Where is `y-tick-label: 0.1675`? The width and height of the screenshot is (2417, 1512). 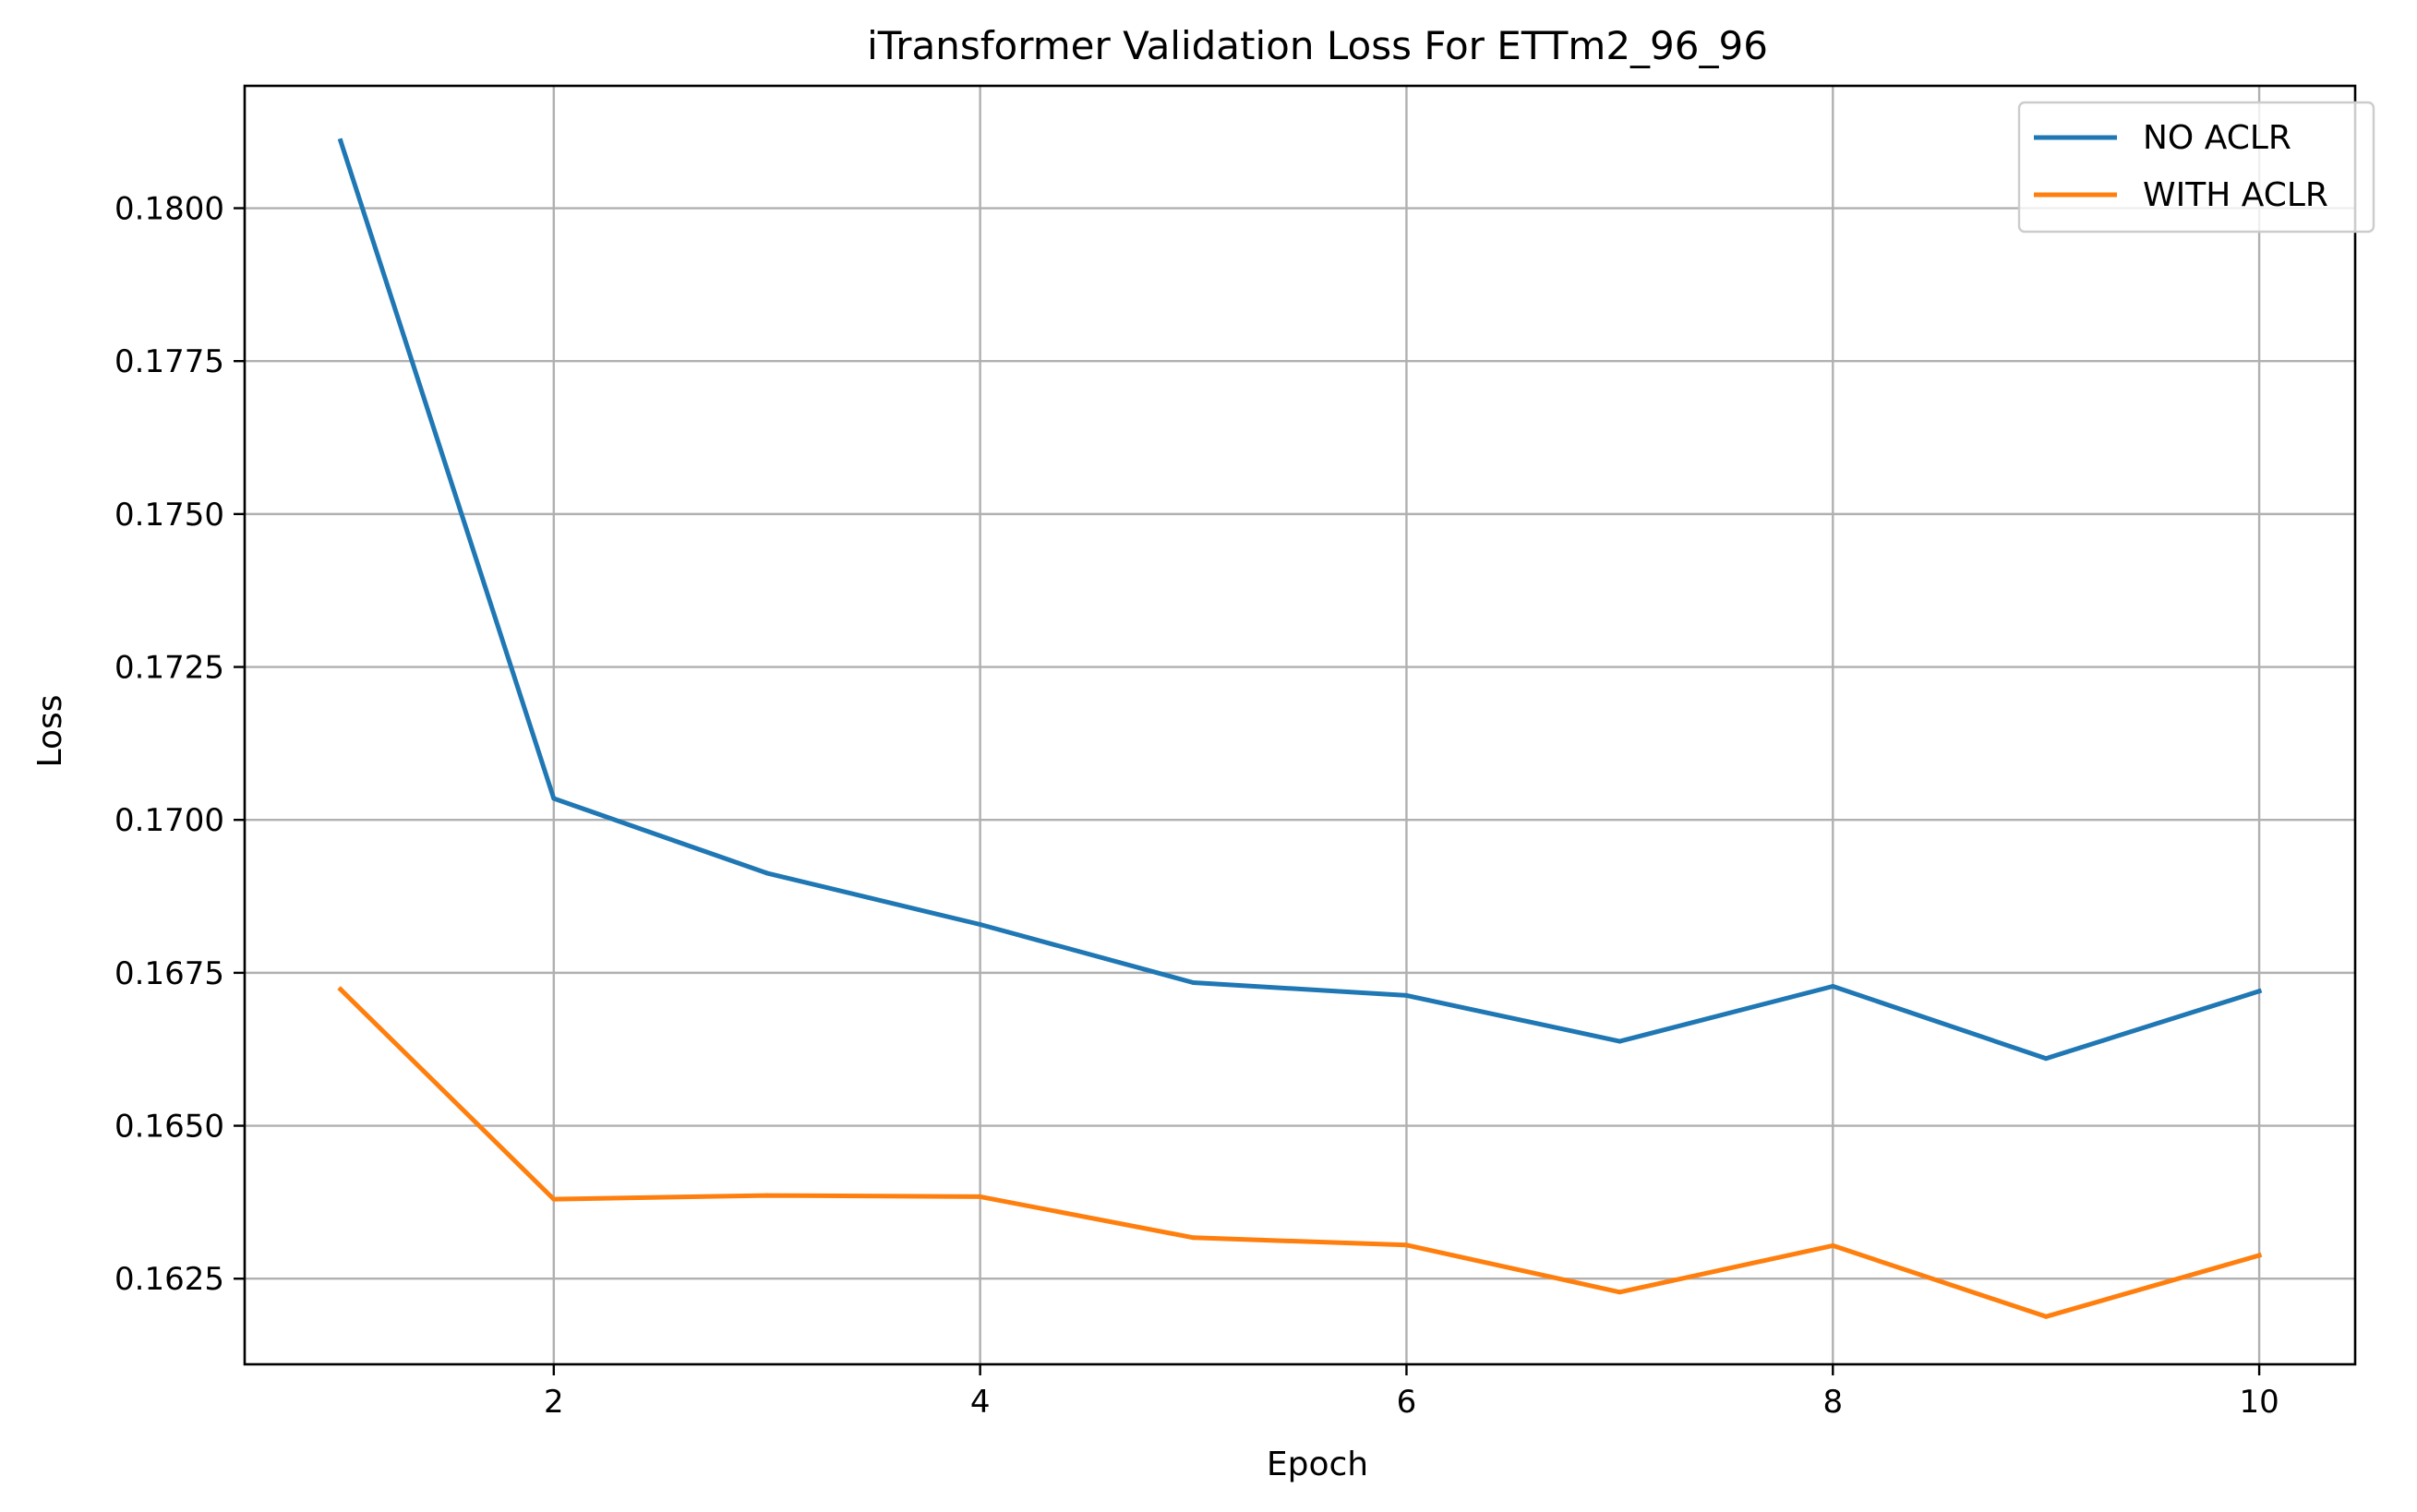
y-tick-label: 0.1675 is located at coordinates (169, 973).